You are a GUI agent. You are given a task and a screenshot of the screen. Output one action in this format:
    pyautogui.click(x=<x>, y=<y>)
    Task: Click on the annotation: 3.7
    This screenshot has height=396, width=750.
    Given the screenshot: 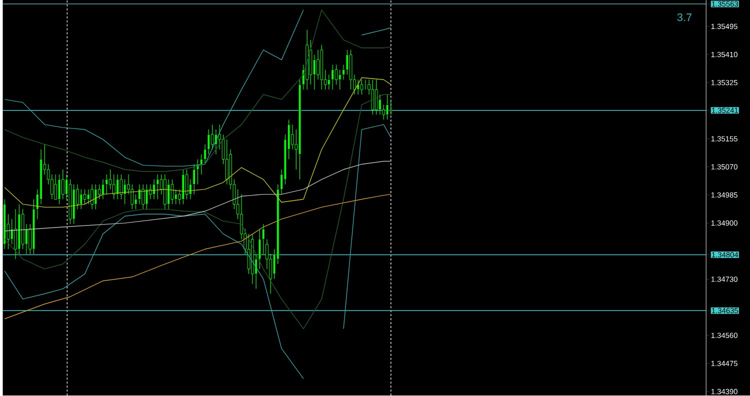 What is the action you would take?
    pyautogui.click(x=684, y=18)
    